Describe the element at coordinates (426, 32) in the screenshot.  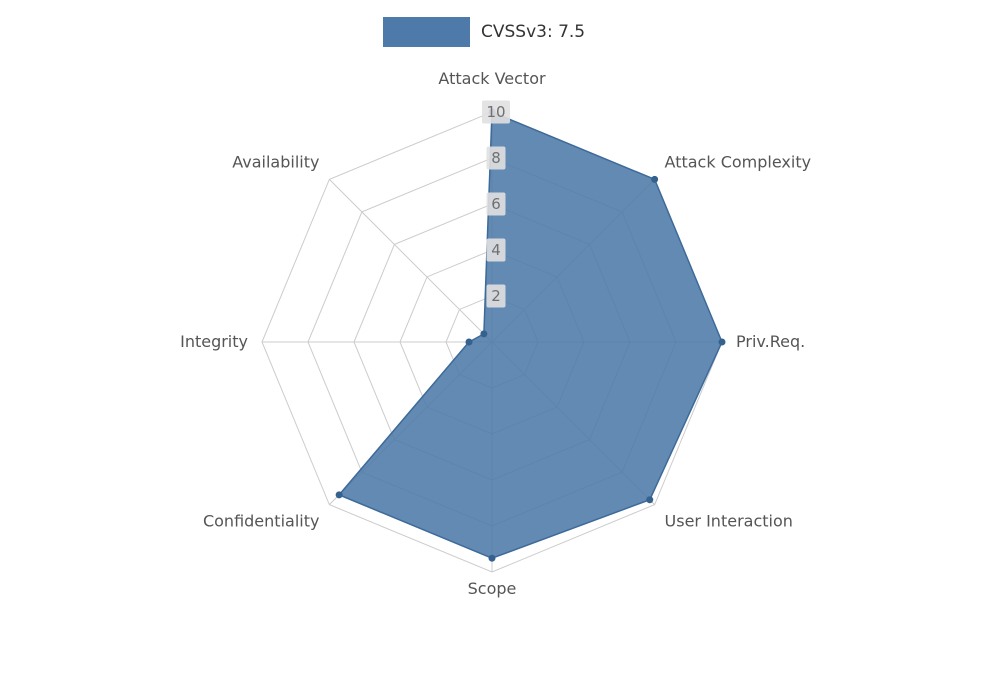
I see `legend-swatch` at that location.